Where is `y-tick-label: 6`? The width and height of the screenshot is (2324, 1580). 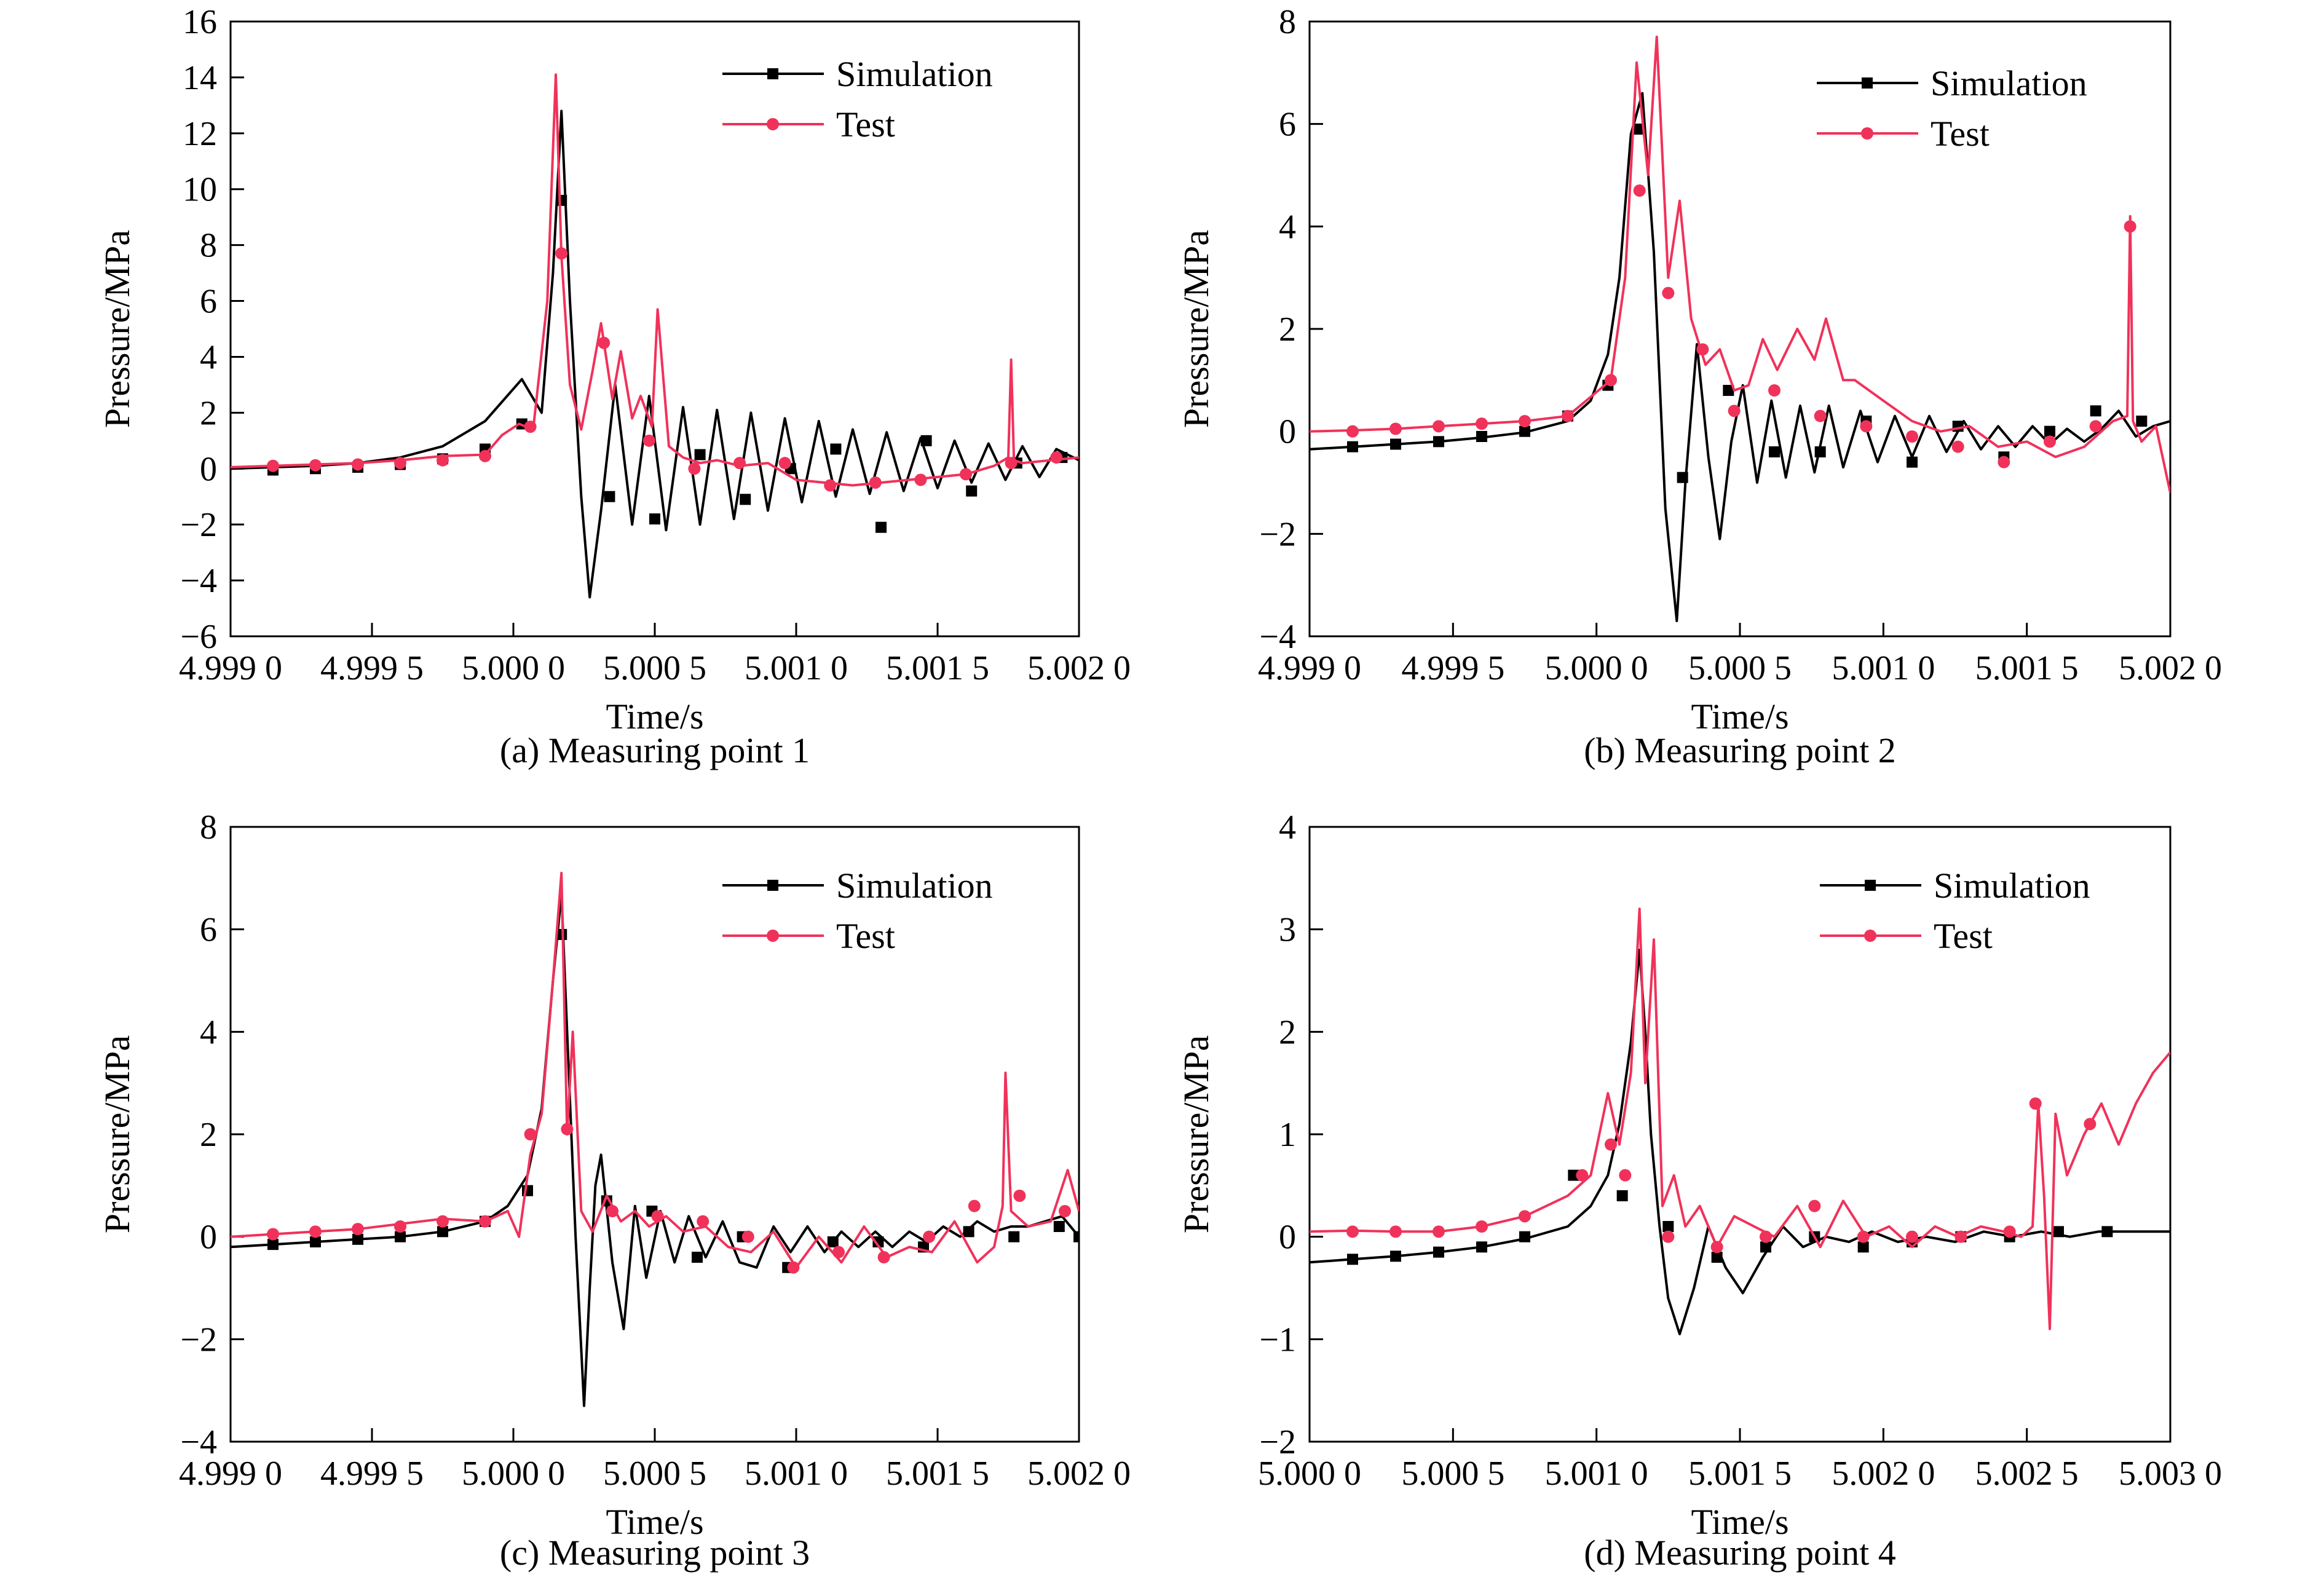 y-tick-label: 6 is located at coordinates (208, 930).